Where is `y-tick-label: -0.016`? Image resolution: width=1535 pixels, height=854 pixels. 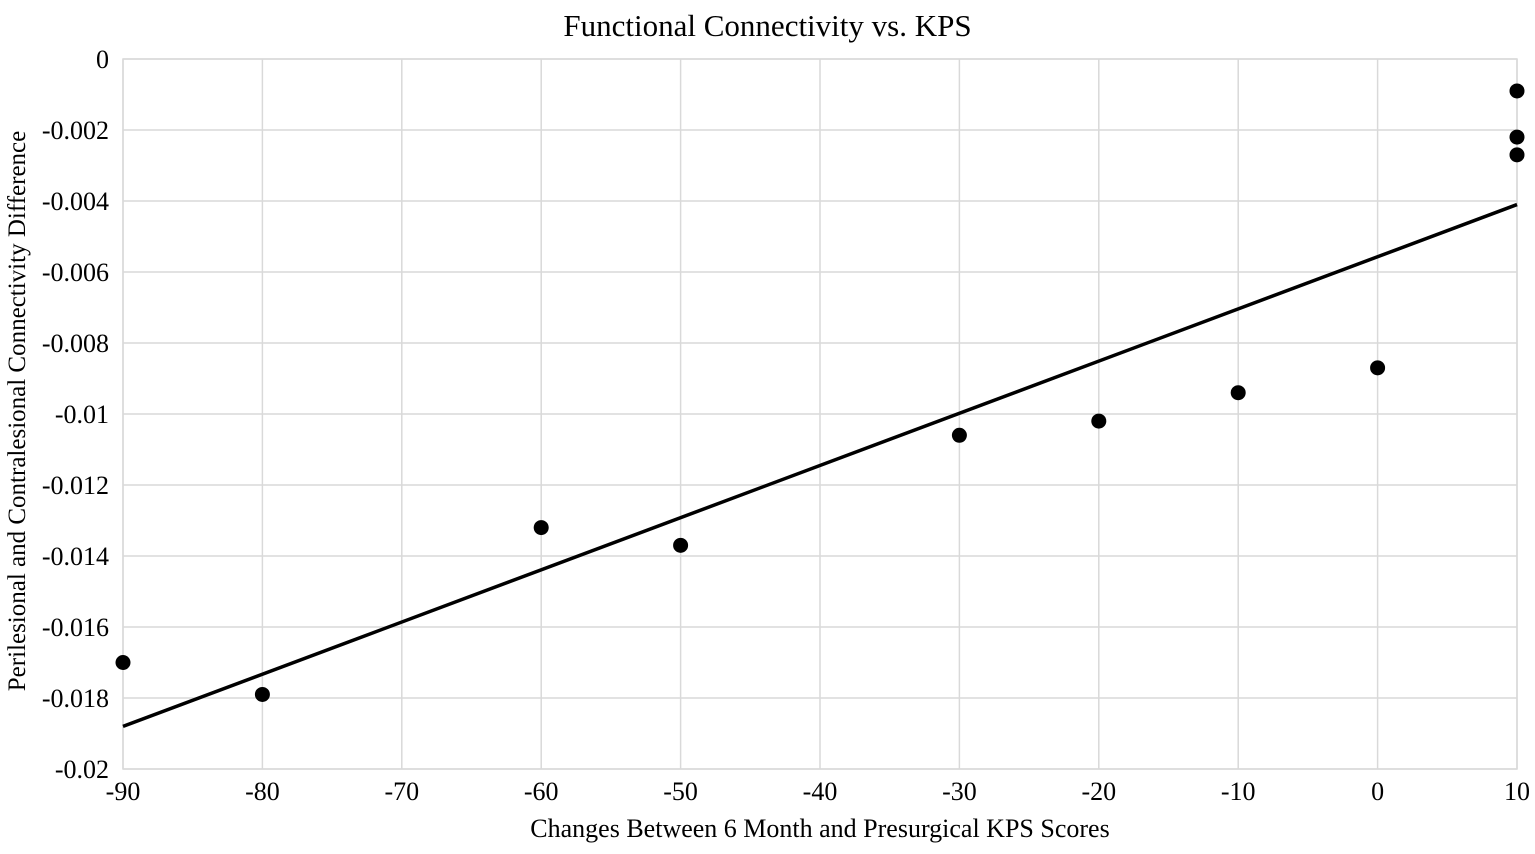 y-tick-label: -0.016 is located at coordinates (75, 627).